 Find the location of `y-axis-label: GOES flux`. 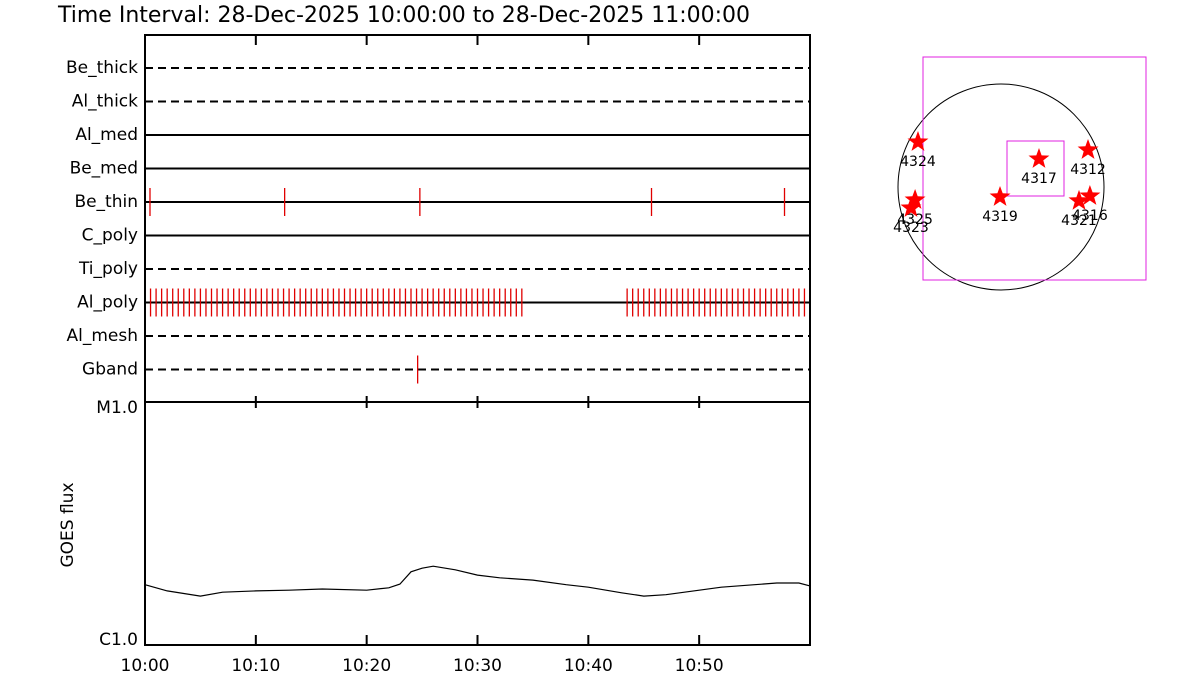

y-axis-label: GOES flux is located at coordinates (68, 524).